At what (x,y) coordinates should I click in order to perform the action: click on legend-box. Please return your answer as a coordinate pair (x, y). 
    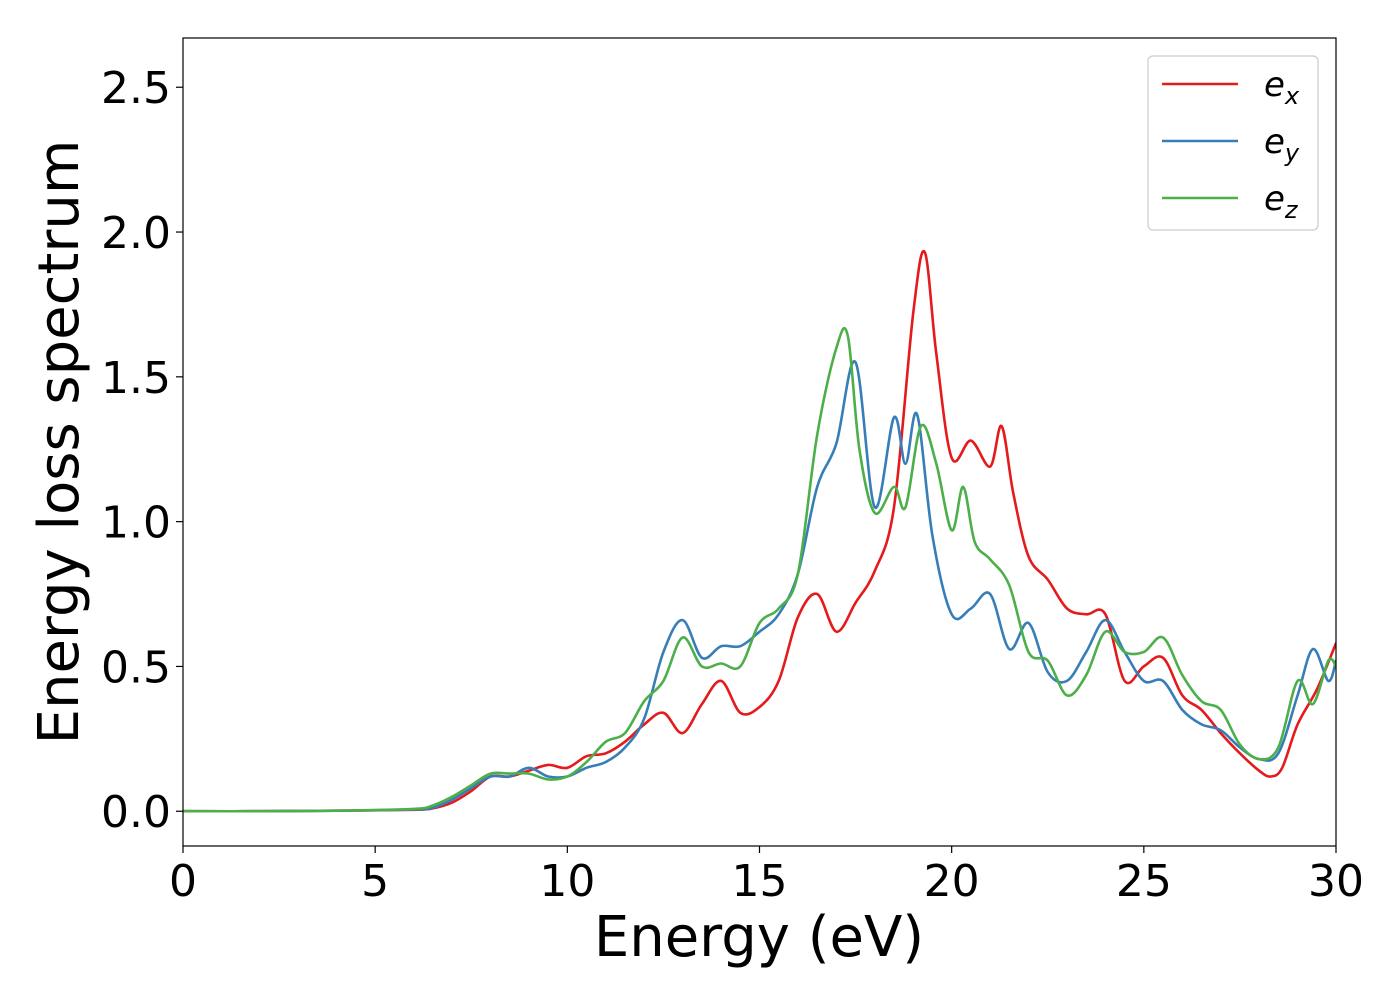
    Looking at the image, I should click on (1233, 143).